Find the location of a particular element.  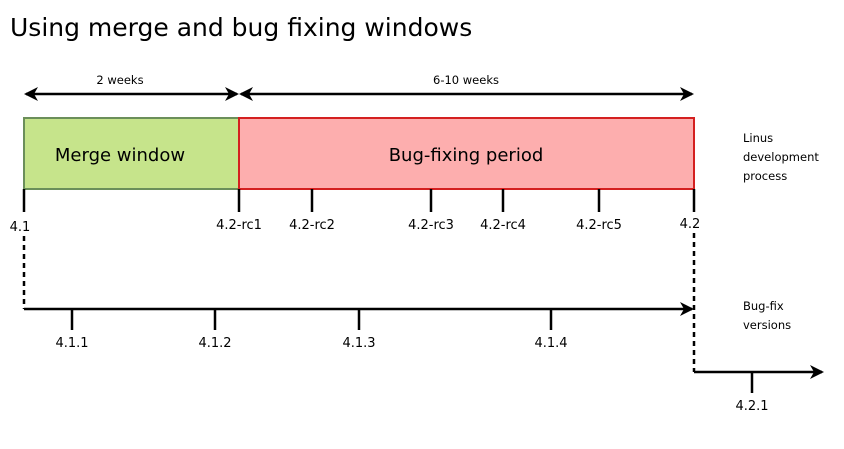

caption-line: development is located at coordinates (781, 157).